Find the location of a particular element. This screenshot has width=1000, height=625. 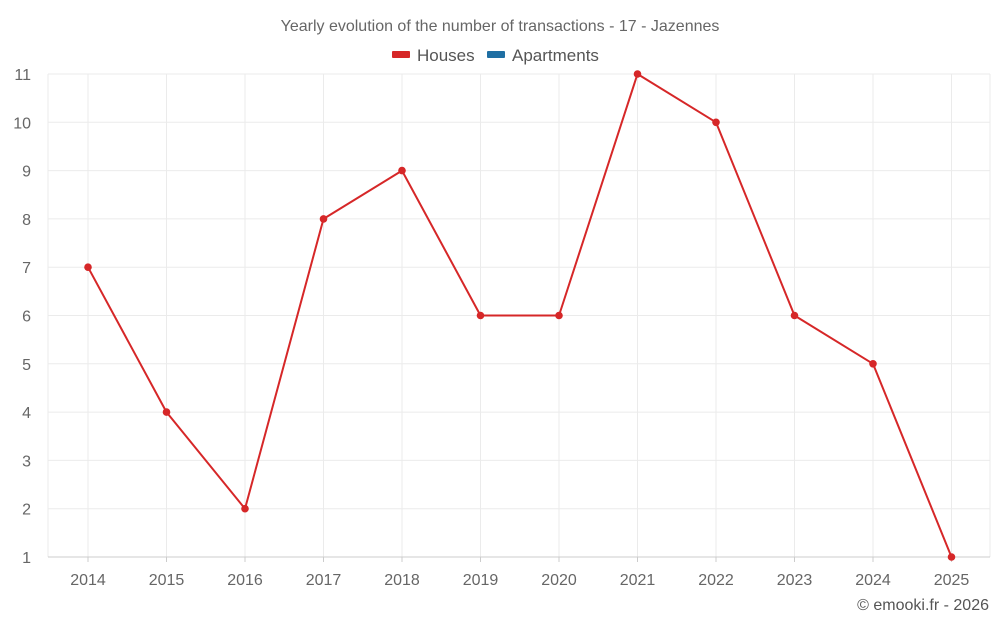

x-tick-label: 2017 is located at coordinates (324, 580).